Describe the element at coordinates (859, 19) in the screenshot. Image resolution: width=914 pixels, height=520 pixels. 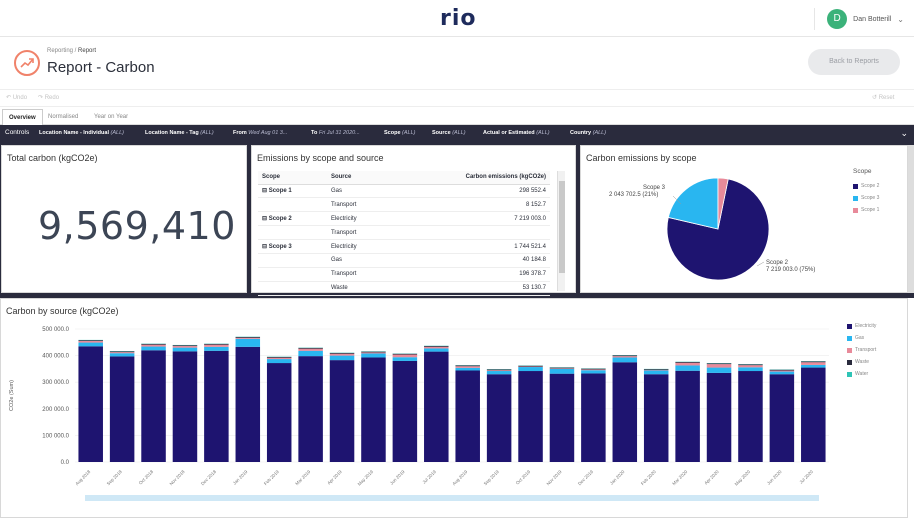
I see `user-menu: D Dan Botterill ⌄` at that location.